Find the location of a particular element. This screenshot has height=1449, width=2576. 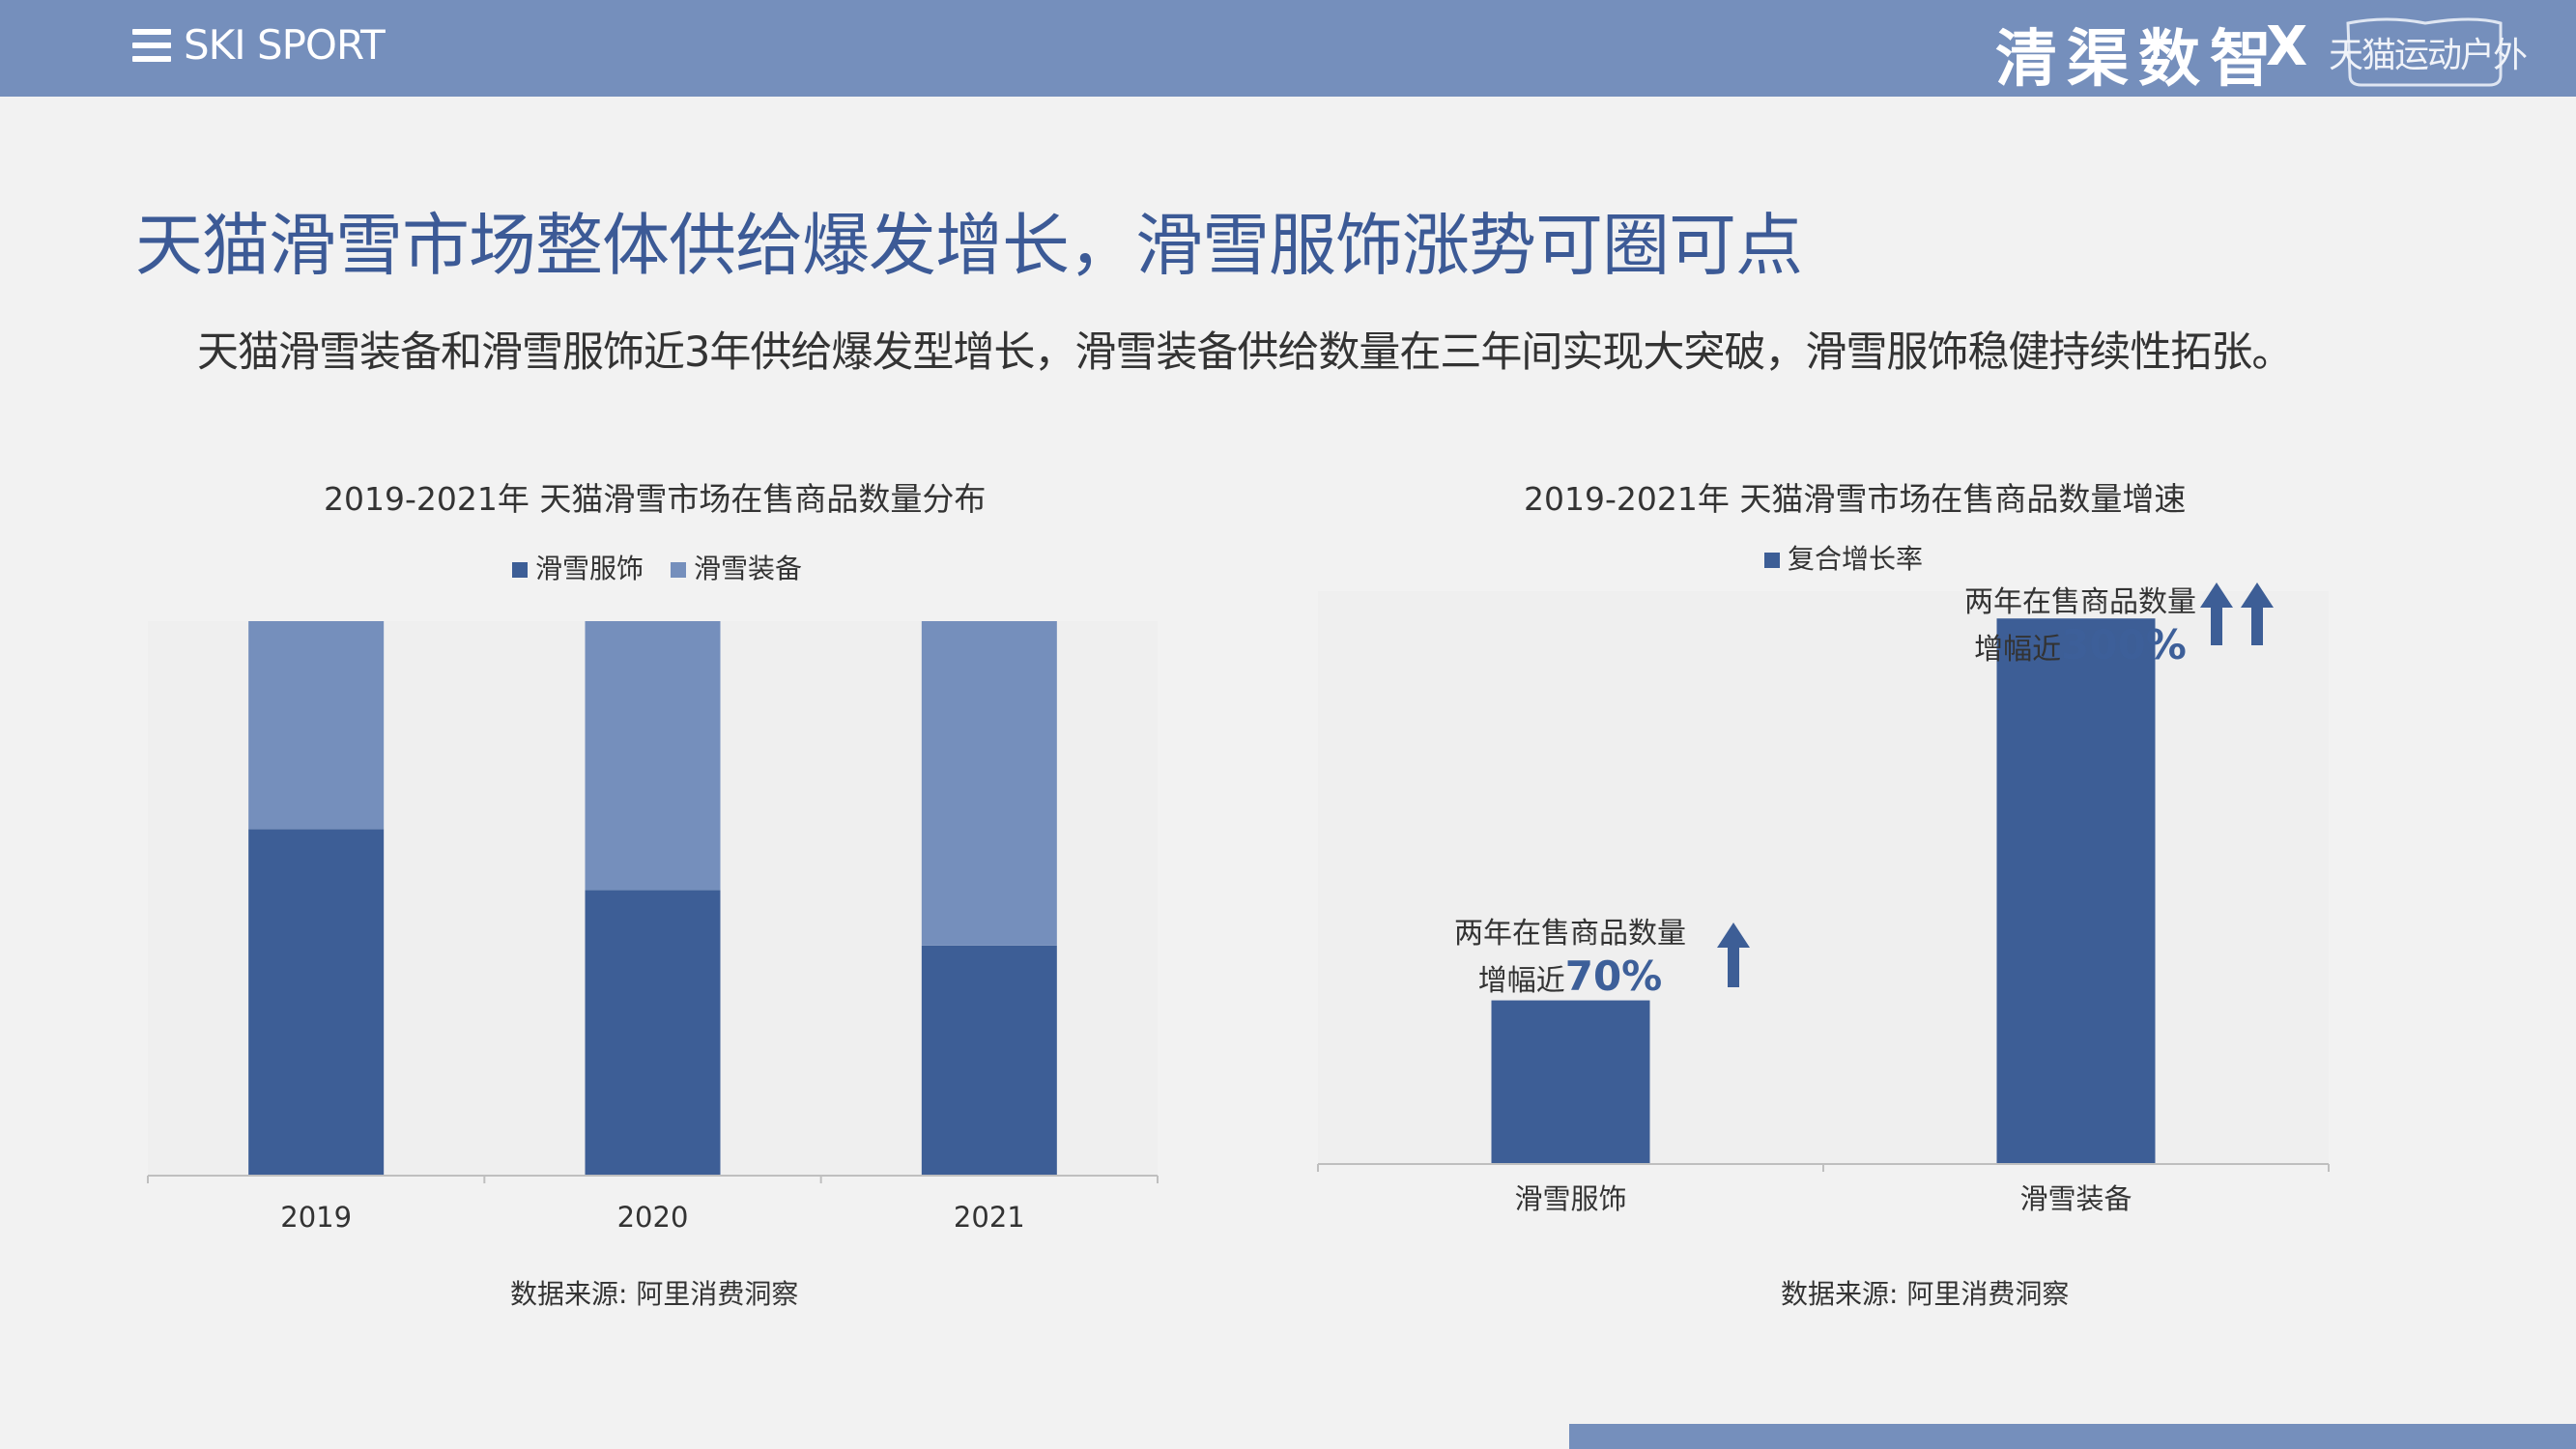

annotation-apparel: 两年在售商品数量 增幅近70% is located at coordinates (1570, 958).